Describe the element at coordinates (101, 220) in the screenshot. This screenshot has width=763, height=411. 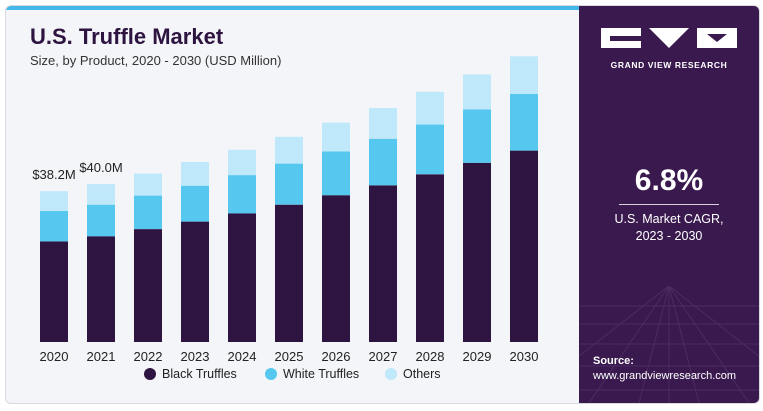
I see `bar-white-truffles-2021` at that location.